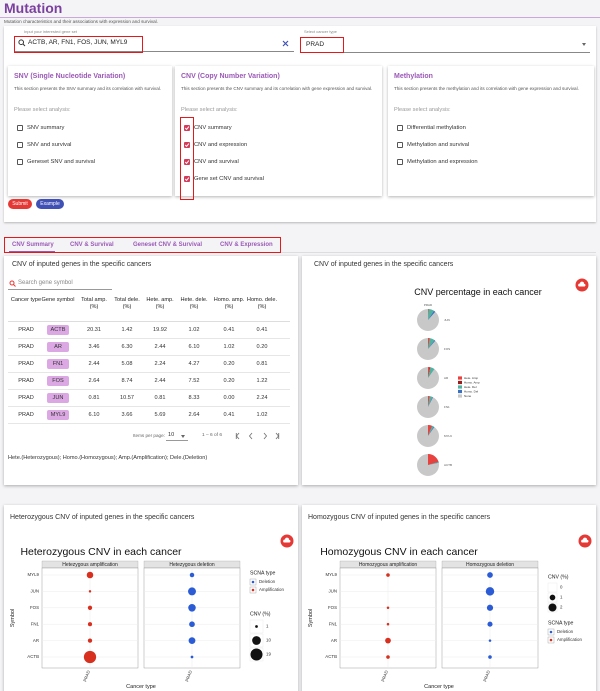  Describe the element at coordinates (569, 639) in the screenshot. I see `legend-label: Amplification` at that location.